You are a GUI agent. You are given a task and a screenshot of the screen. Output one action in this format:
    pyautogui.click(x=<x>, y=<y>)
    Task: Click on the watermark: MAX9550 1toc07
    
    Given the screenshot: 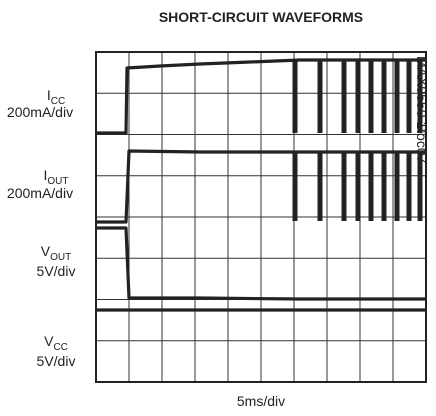 What is the action you would take?
    pyautogui.click(x=422, y=110)
    